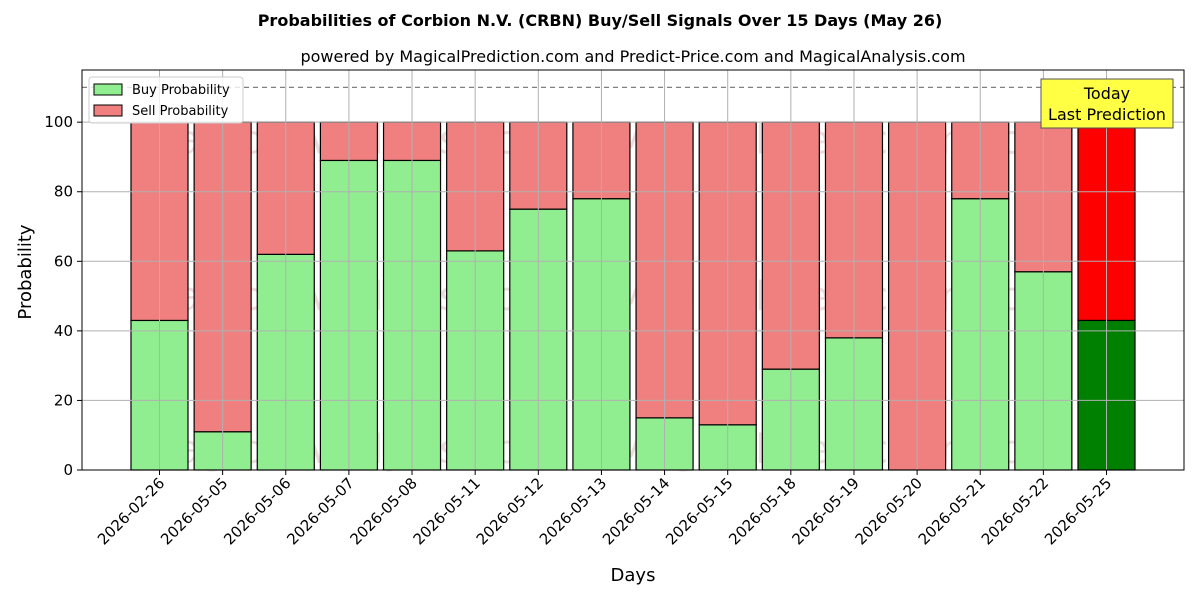 Image resolution: width=1200 pixels, height=600 pixels. I want to click on today-annotation: Today Last Prediction, so click(1107, 103).